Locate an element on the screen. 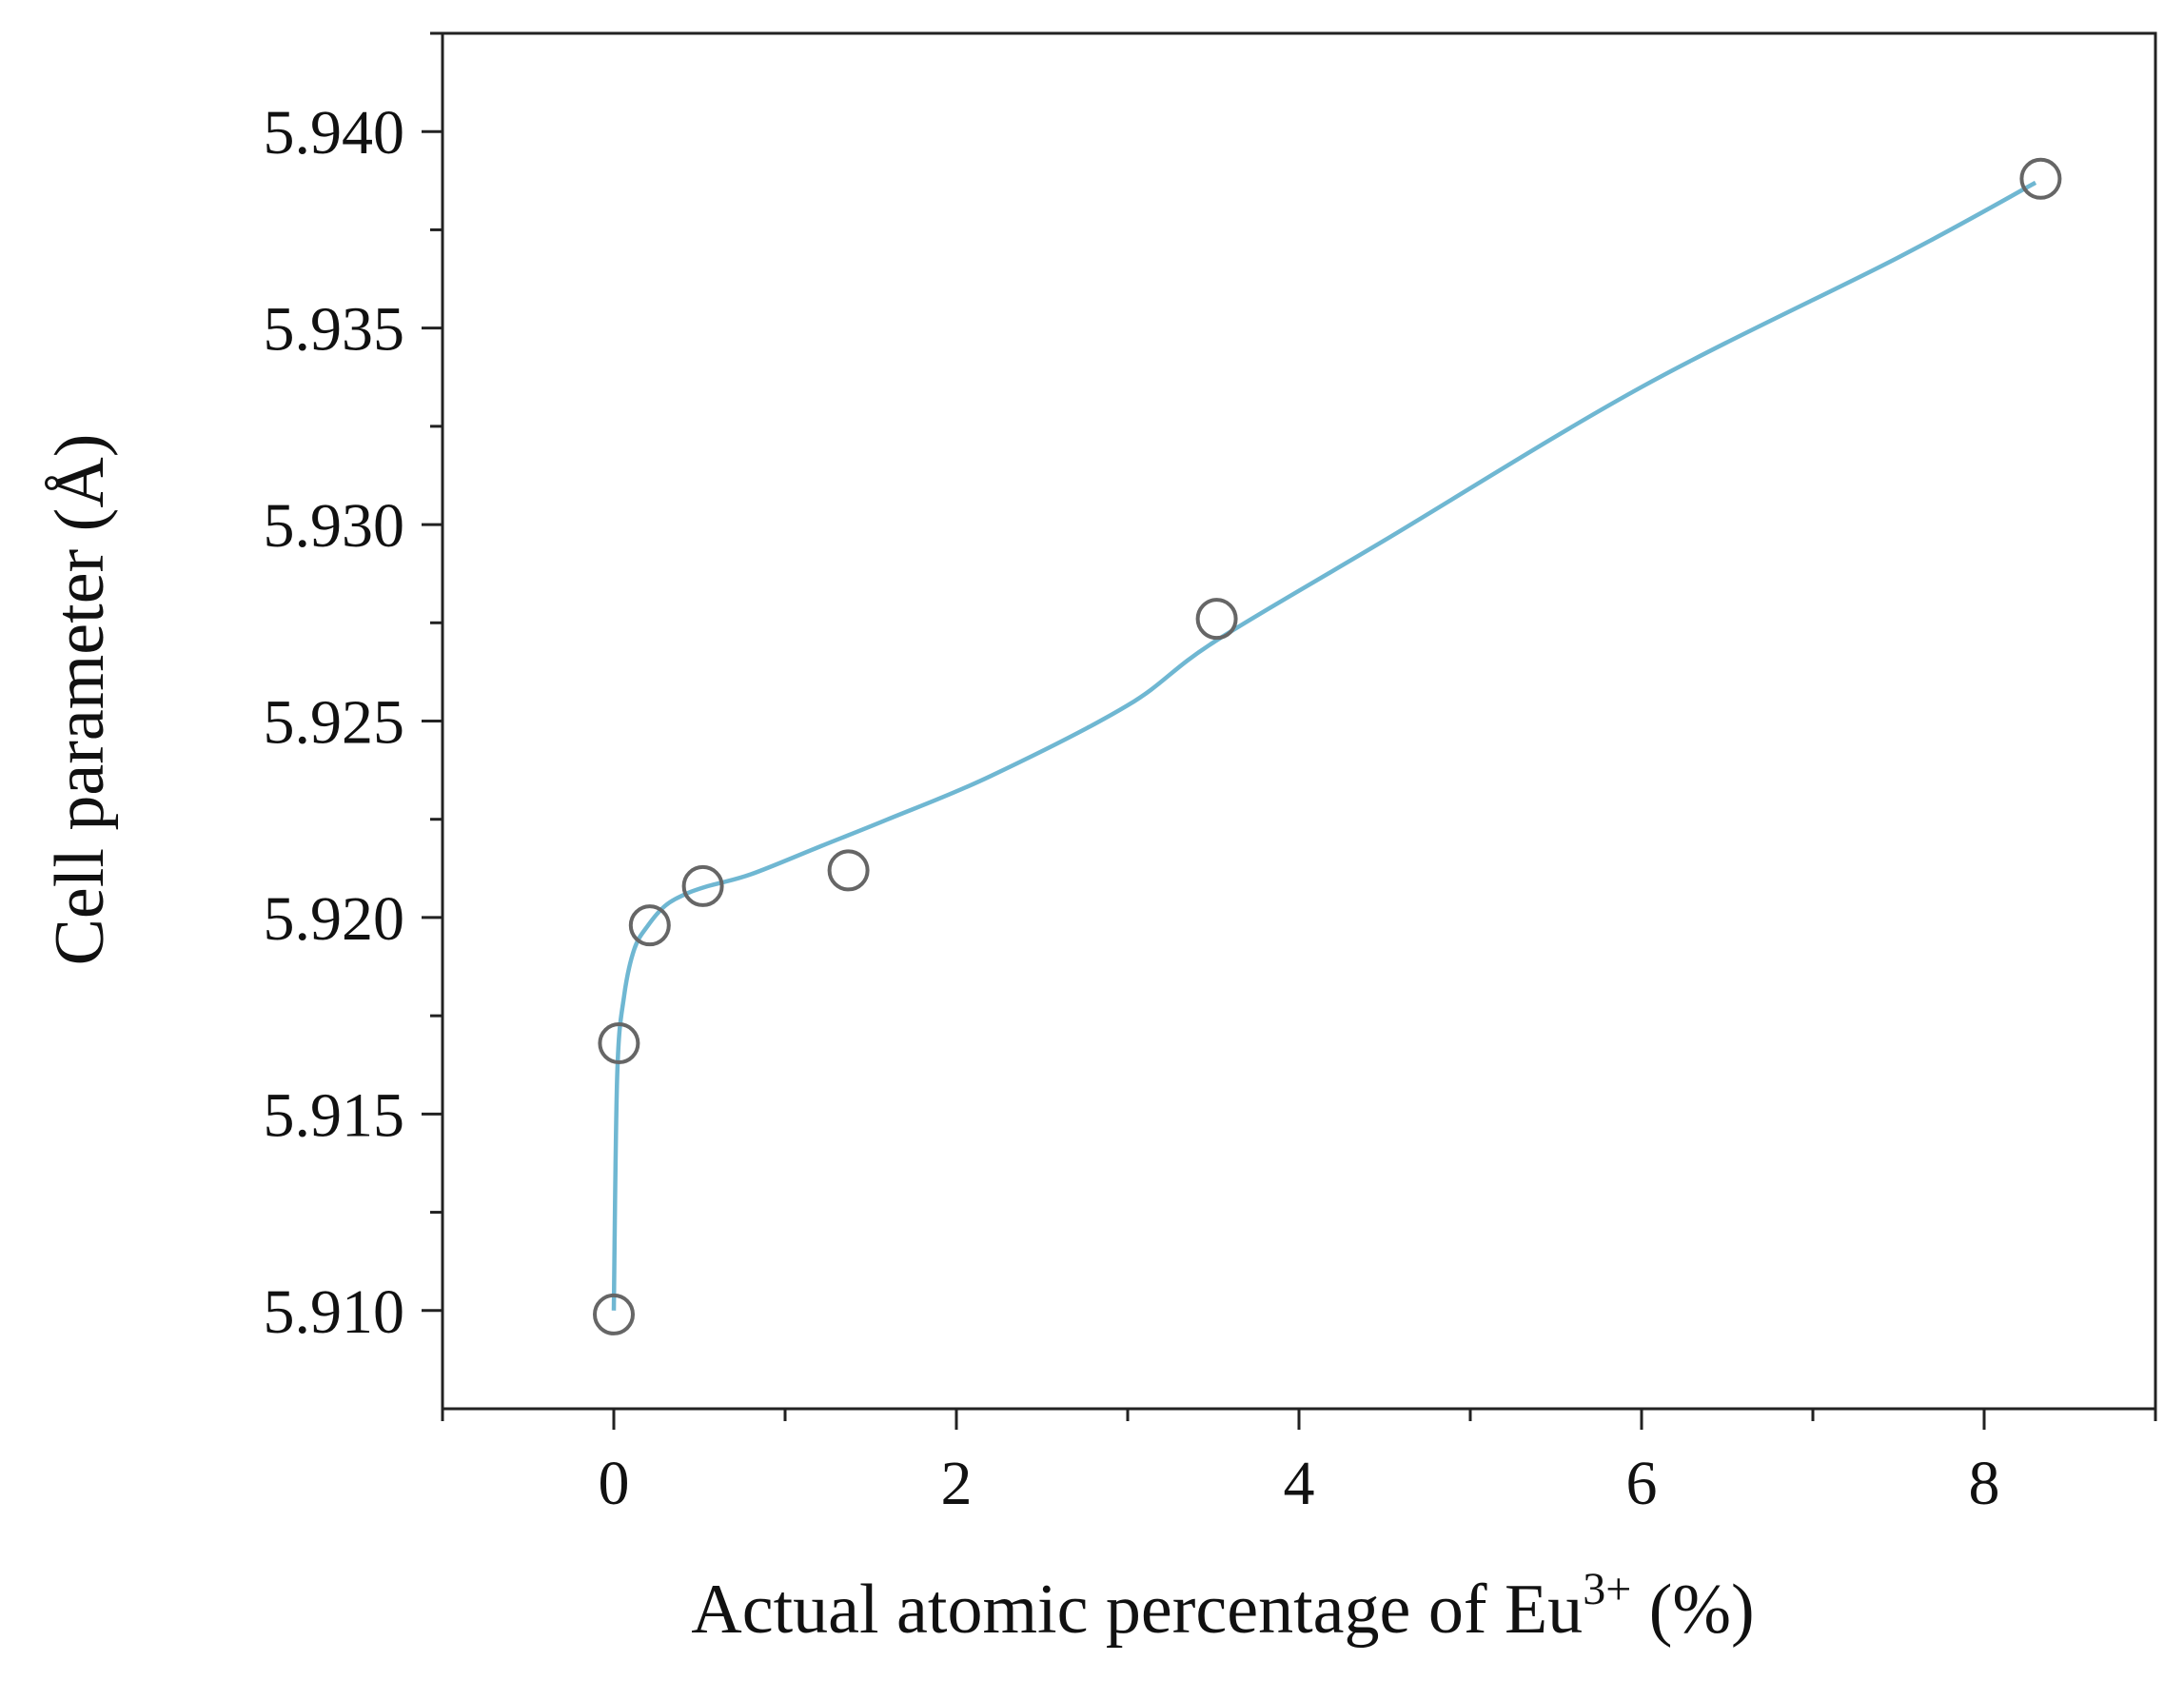 The width and height of the screenshot is (2184, 1681). x-tick-label: 6 is located at coordinates (1642, 1483).